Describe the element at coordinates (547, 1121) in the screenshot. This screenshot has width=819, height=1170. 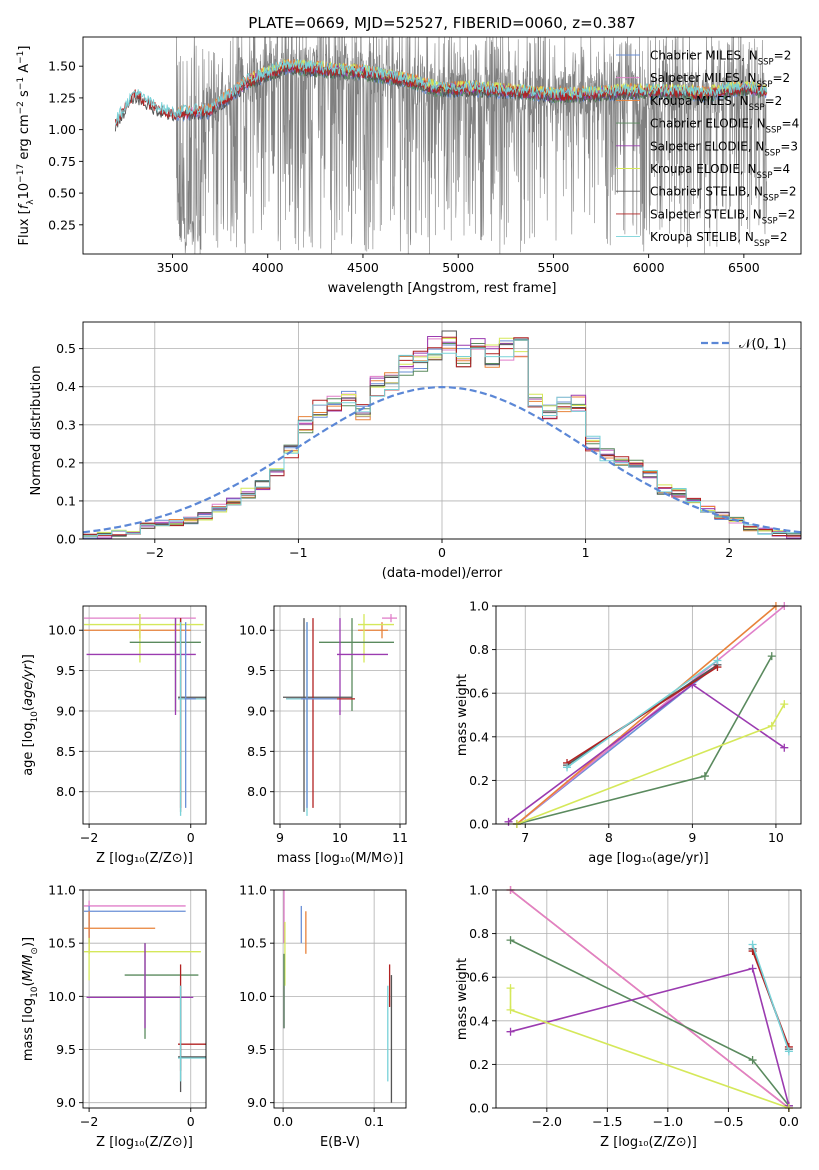
I see `x-tick-label: −2.0` at that location.